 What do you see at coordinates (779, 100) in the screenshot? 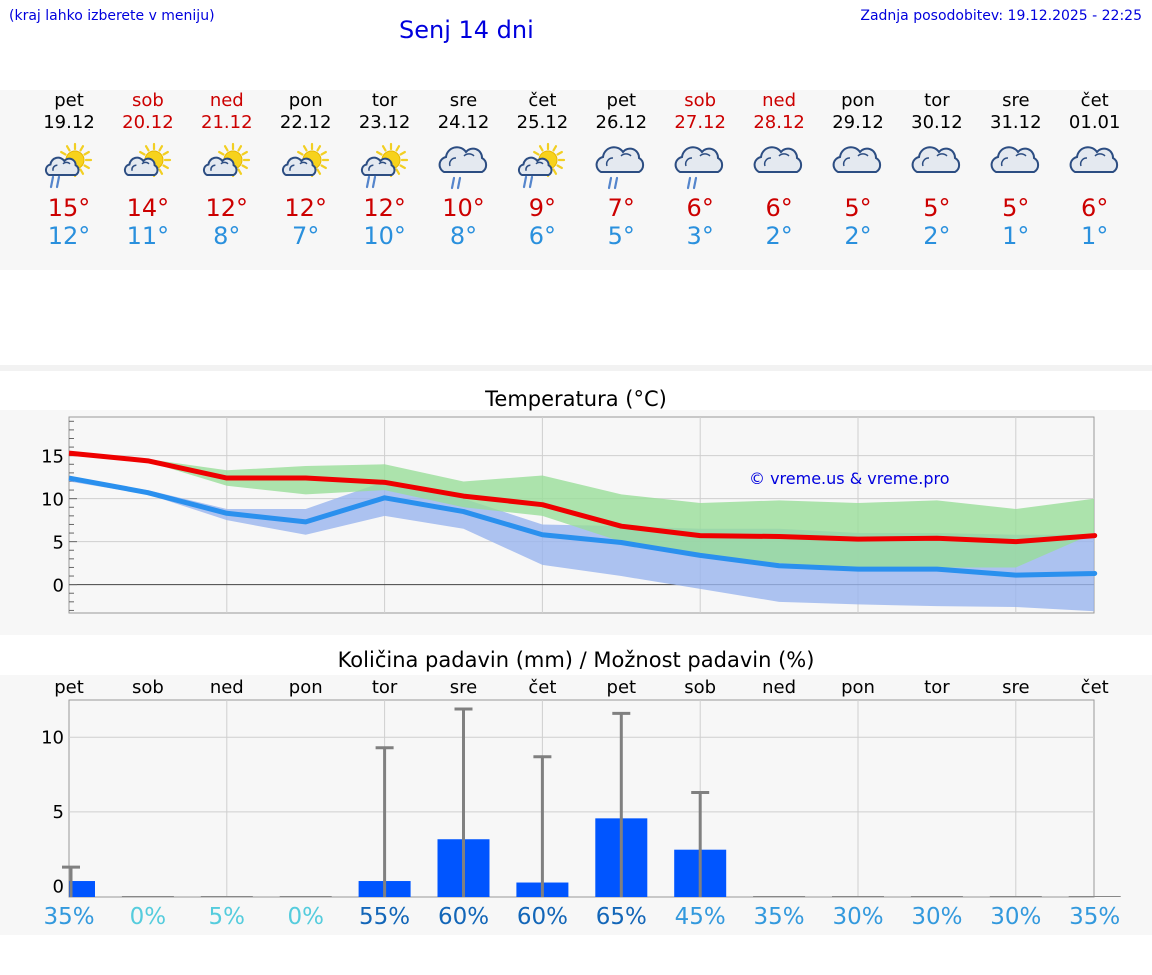
I see `day-name: ned` at bounding box center [779, 100].